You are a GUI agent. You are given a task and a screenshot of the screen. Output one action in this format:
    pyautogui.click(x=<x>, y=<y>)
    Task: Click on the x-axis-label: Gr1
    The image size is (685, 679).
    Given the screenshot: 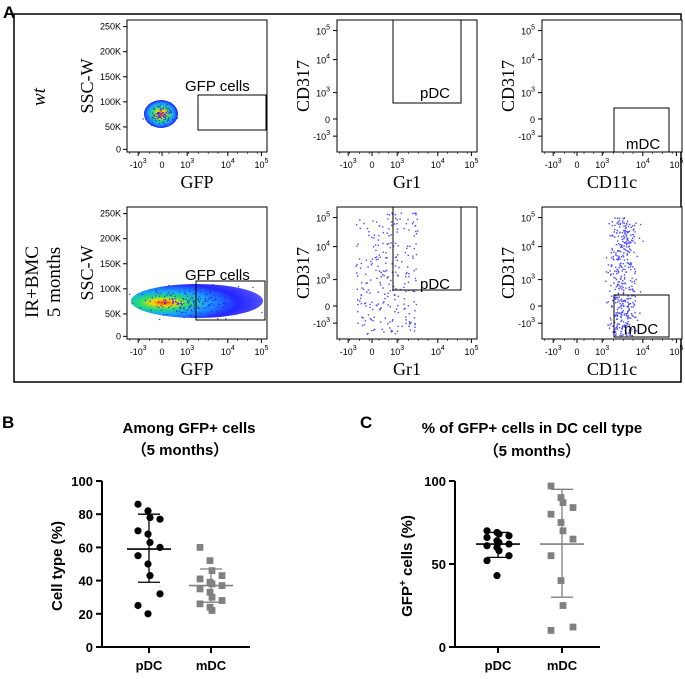 What is the action you would take?
    pyautogui.click(x=407, y=182)
    